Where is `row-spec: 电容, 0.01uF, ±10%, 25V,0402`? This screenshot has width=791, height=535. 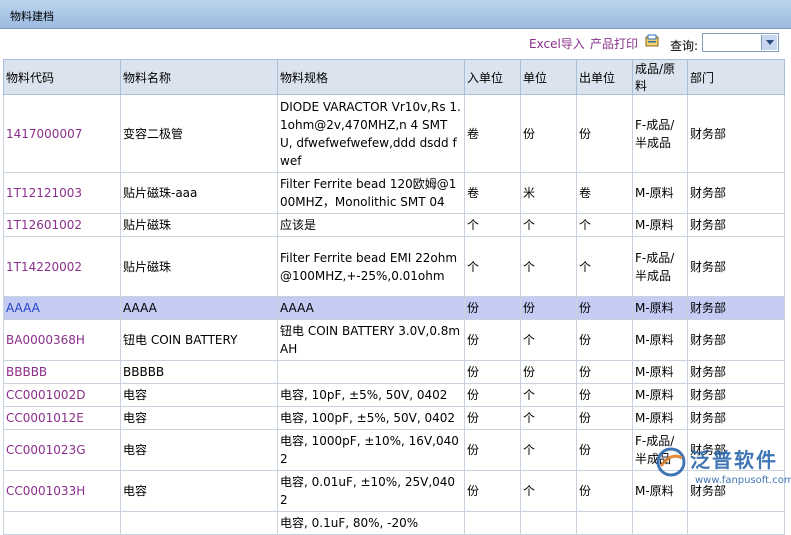
row-spec: 电容, 0.01uF, ±10%, 25V,0402 is located at coordinates (371, 491).